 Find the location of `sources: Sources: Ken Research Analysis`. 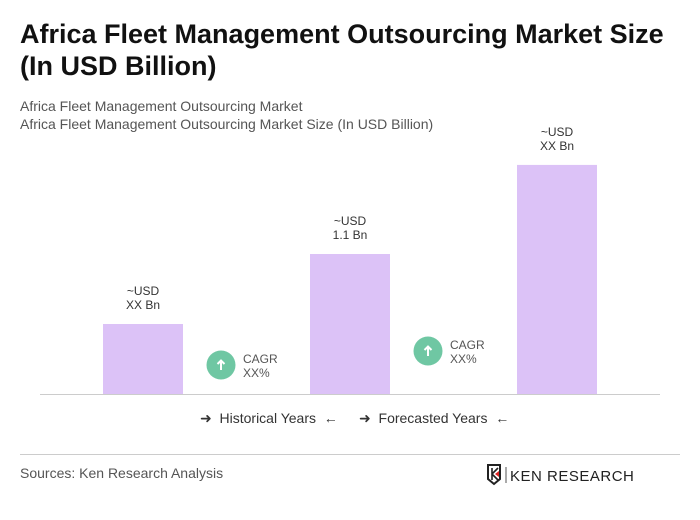

sources: Sources: Ken Research Analysis is located at coordinates (122, 473).